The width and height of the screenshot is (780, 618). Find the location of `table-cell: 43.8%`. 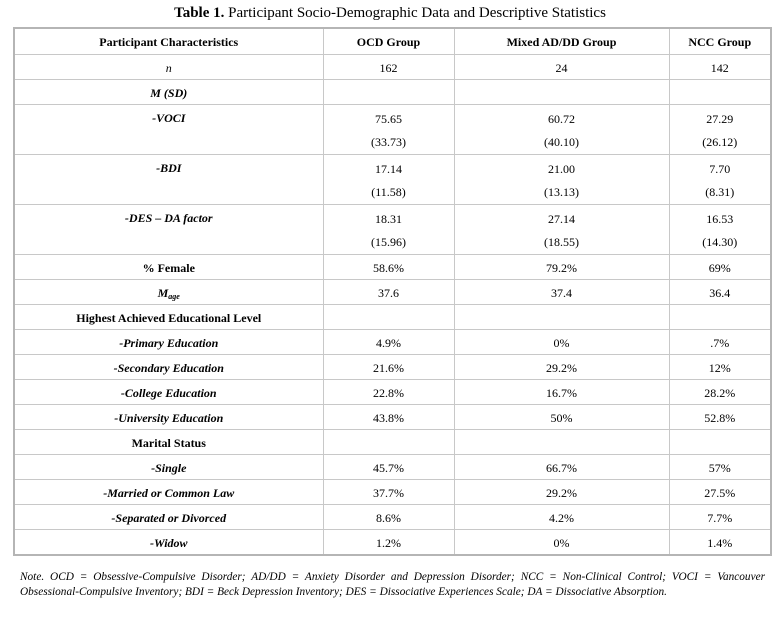

table-cell: 43.8% is located at coordinates (388, 417).